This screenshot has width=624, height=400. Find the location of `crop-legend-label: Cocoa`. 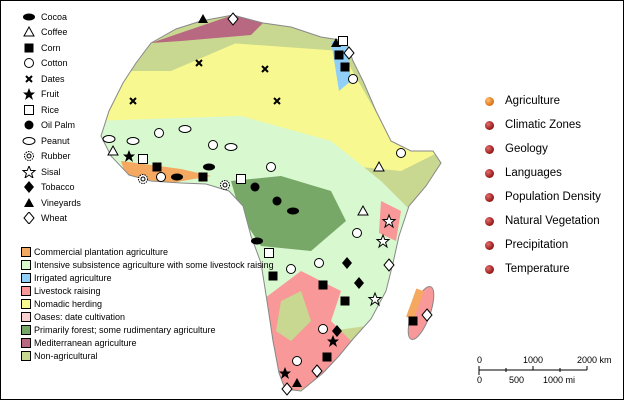

crop-legend-label: Cocoa is located at coordinates (54, 16).